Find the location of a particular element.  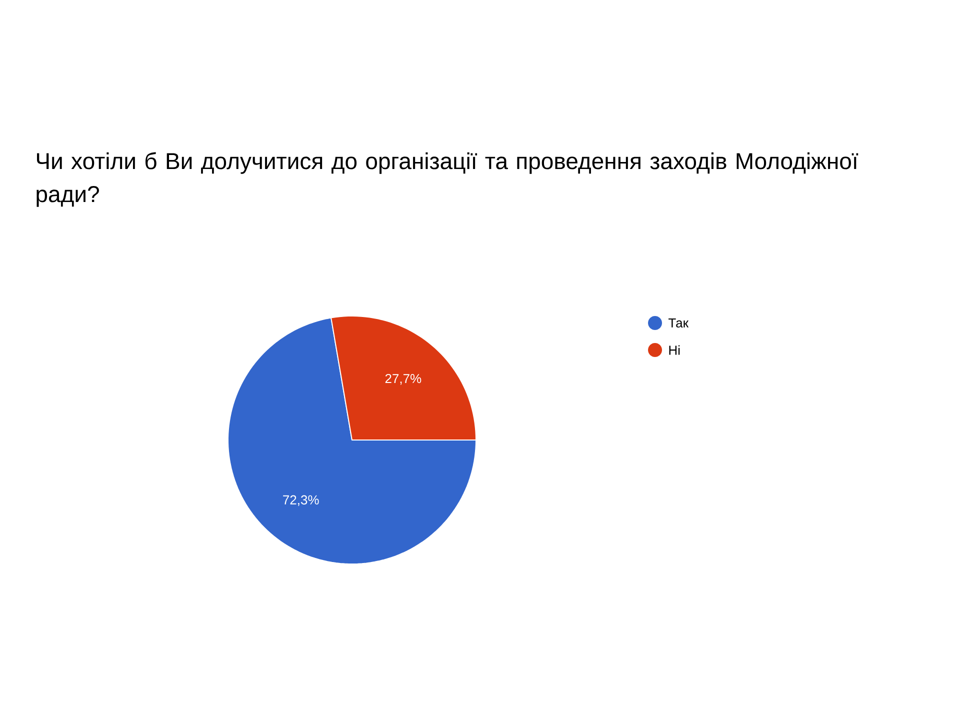

legend-label: Ні is located at coordinates (674, 350).